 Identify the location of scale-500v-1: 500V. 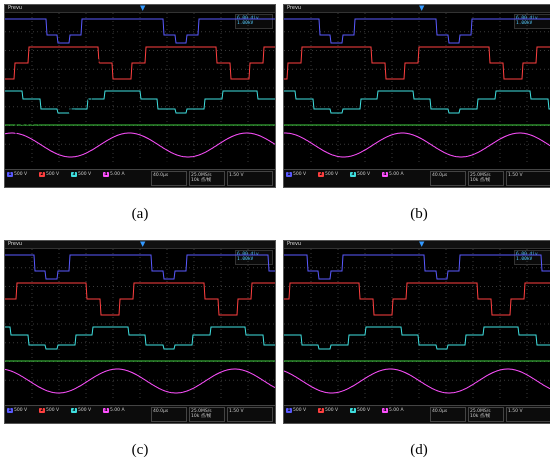
(124, 35).